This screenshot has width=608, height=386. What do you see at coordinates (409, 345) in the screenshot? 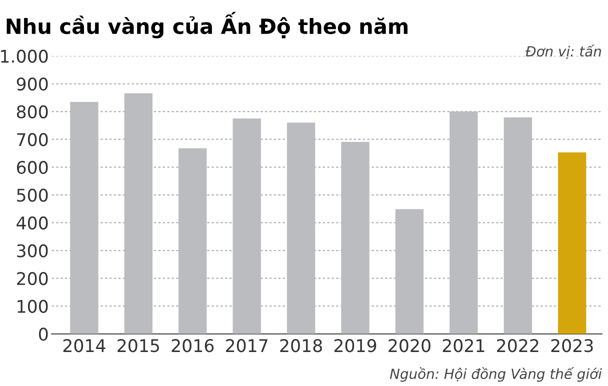
I see `x-tick-label: 2020` at bounding box center [409, 345].